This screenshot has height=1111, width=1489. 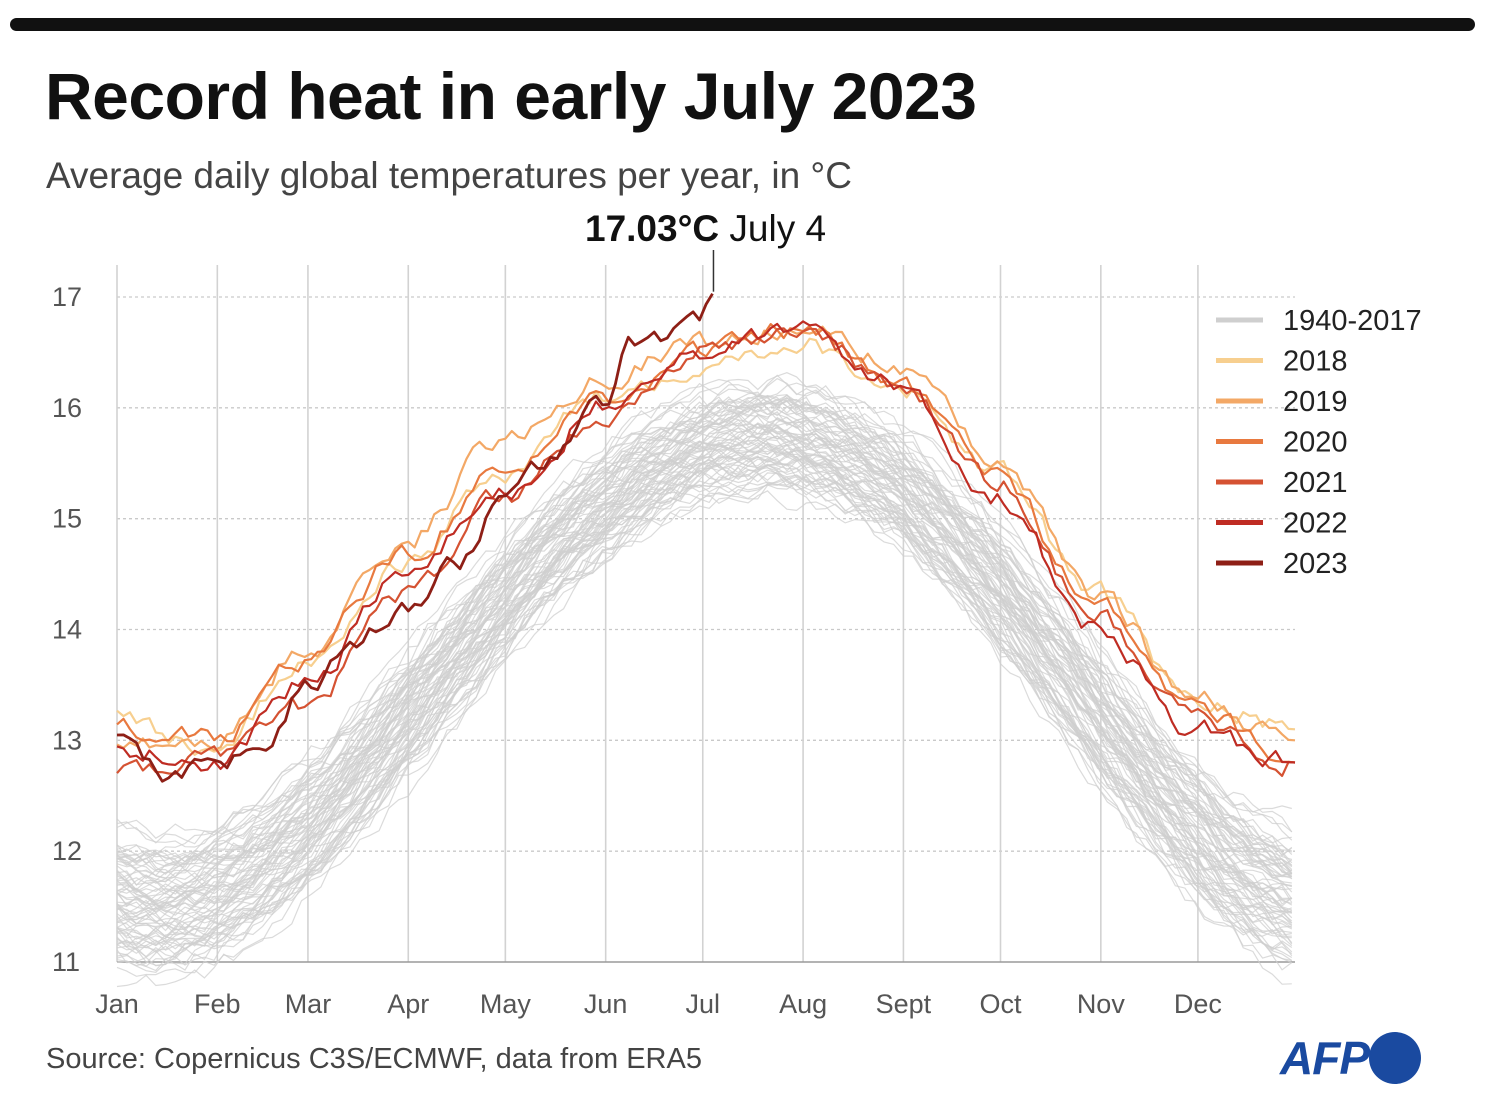 I want to click on top-divider-bar, so click(x=742, y=24).